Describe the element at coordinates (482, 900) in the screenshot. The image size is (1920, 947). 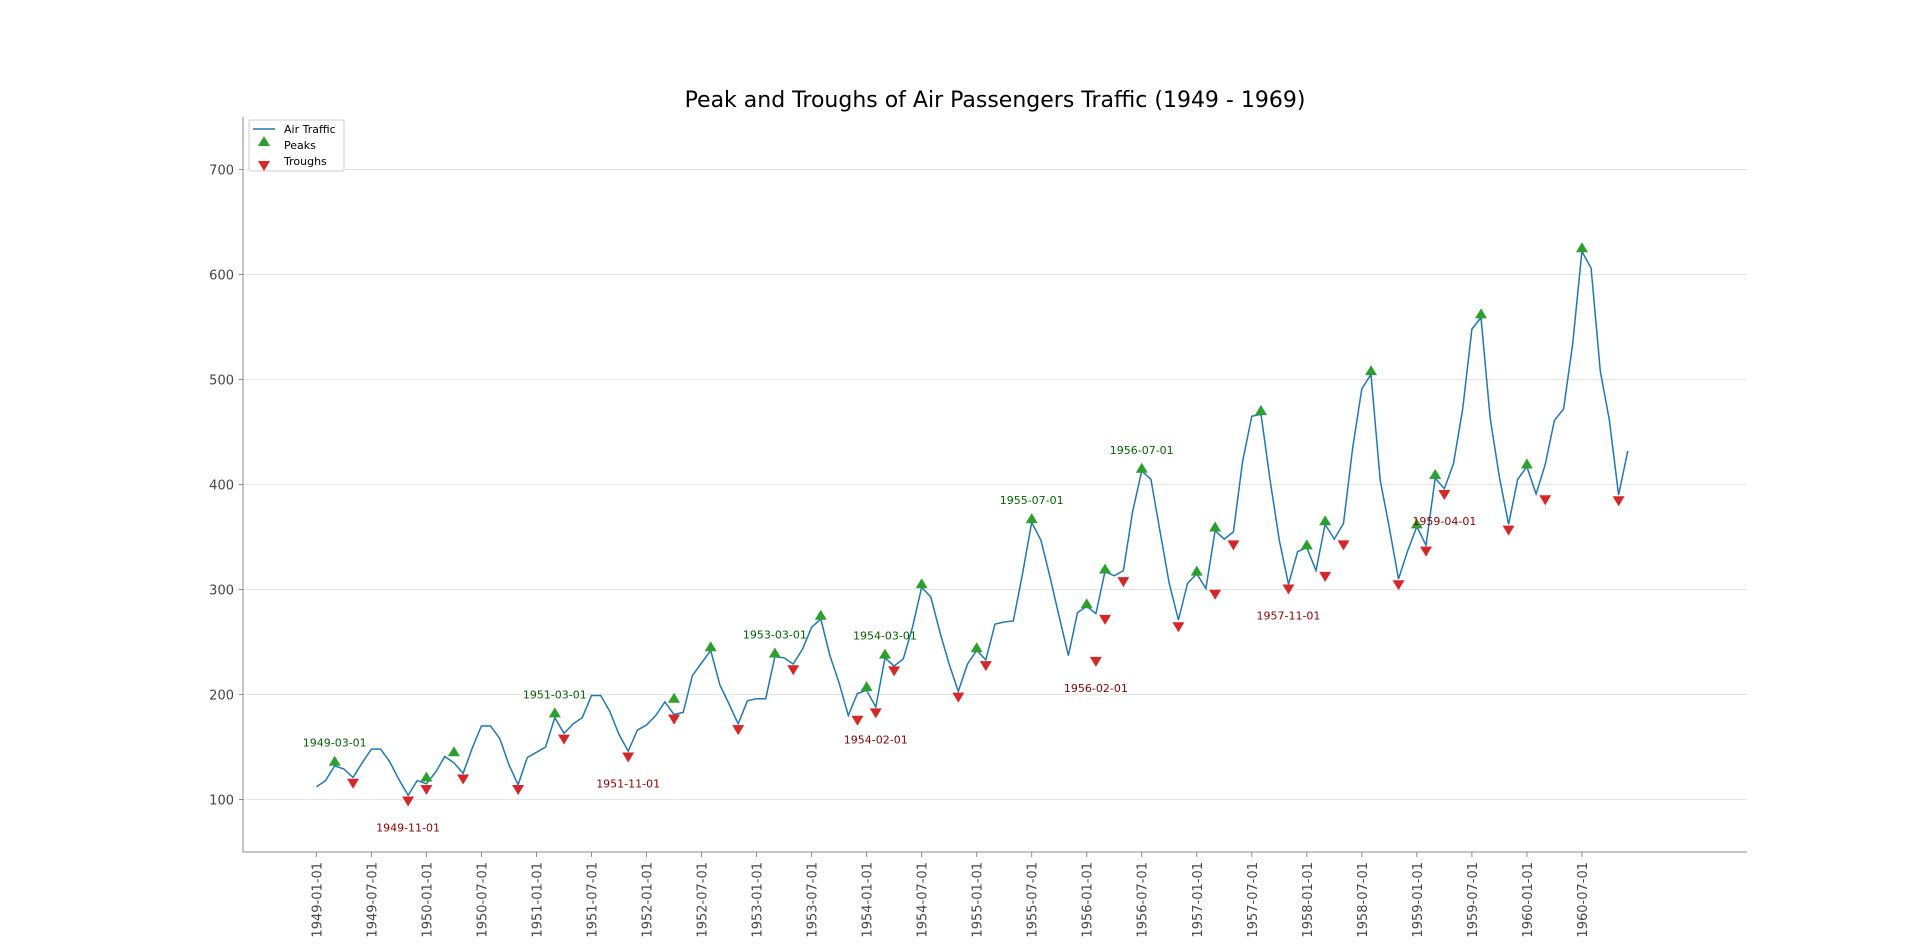
I see `x-tick-label: 1950-07-01` at that location.